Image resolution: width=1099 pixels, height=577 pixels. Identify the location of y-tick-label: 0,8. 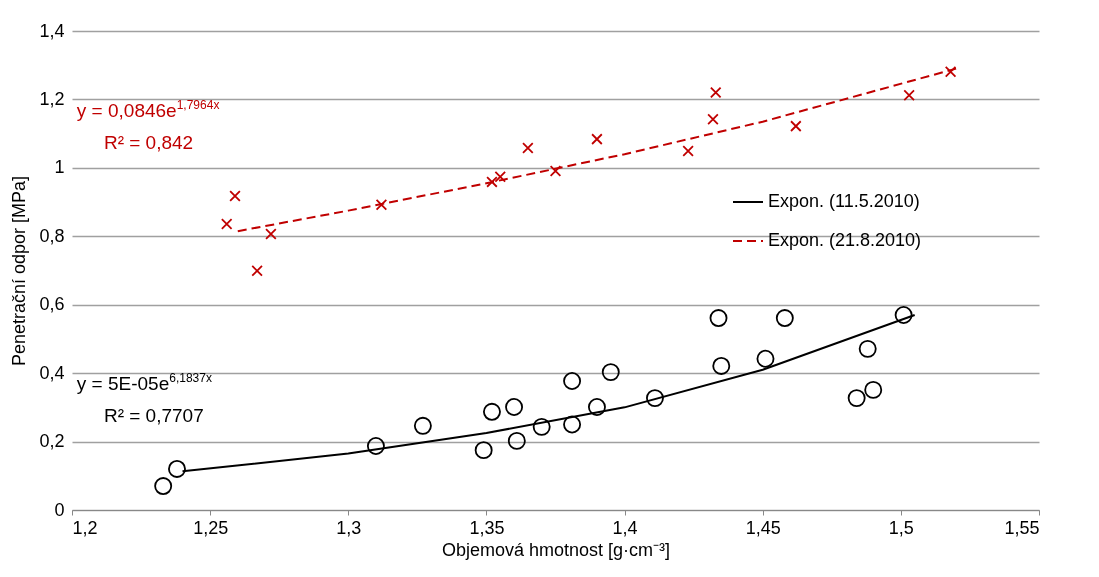
(52, 235).